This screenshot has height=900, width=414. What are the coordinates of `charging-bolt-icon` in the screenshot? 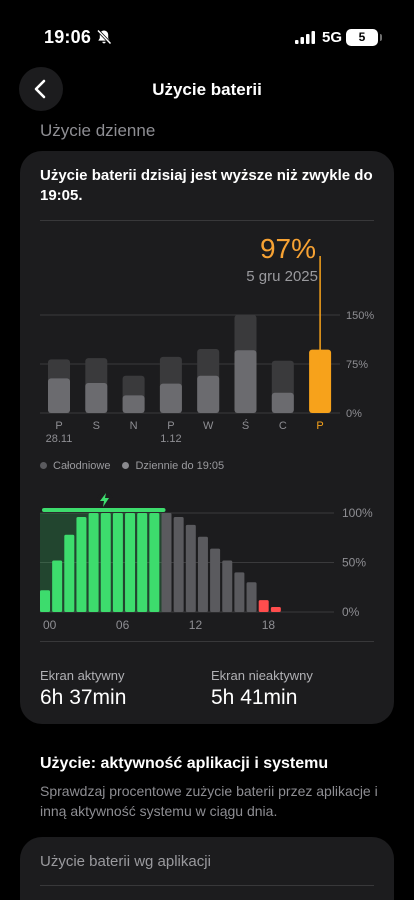 It's located at (105, 500).